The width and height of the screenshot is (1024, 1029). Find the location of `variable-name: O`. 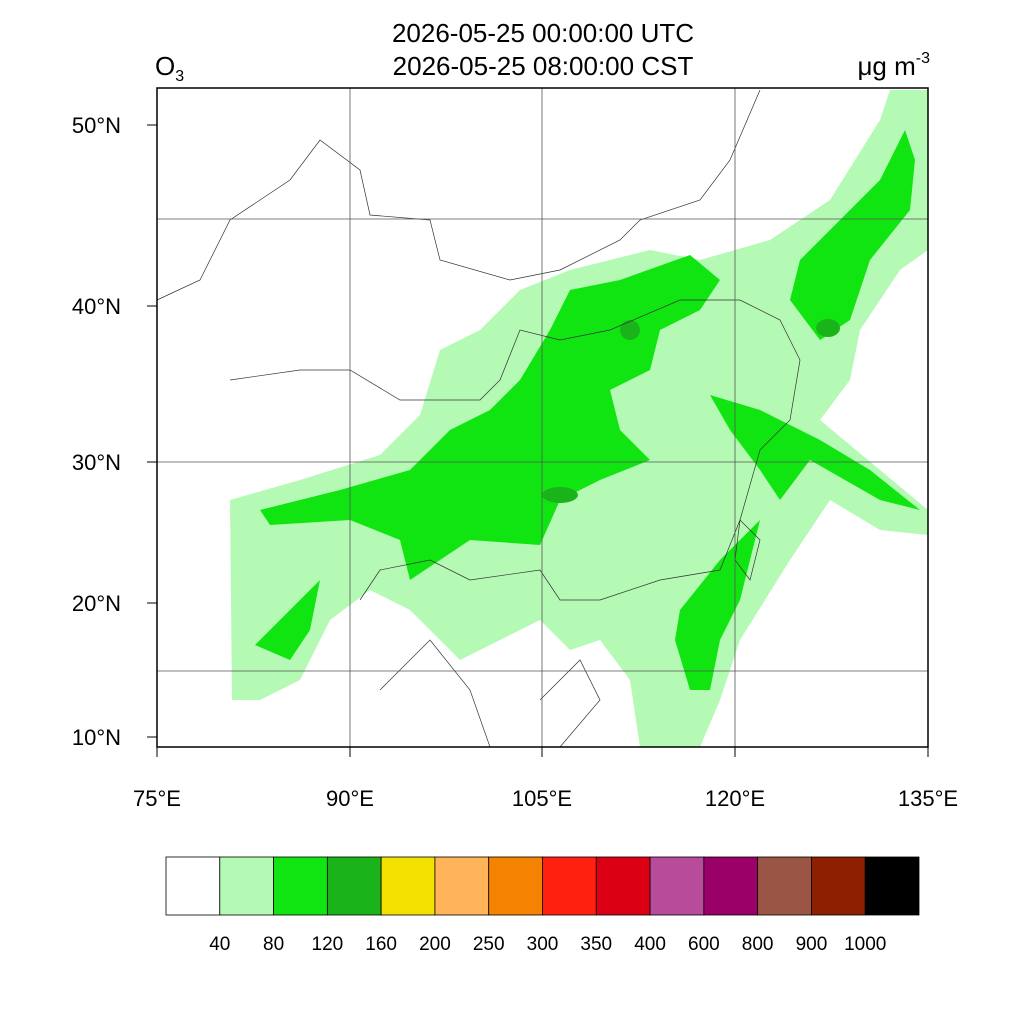

variable-name: O is located at coordinates (165, 66).